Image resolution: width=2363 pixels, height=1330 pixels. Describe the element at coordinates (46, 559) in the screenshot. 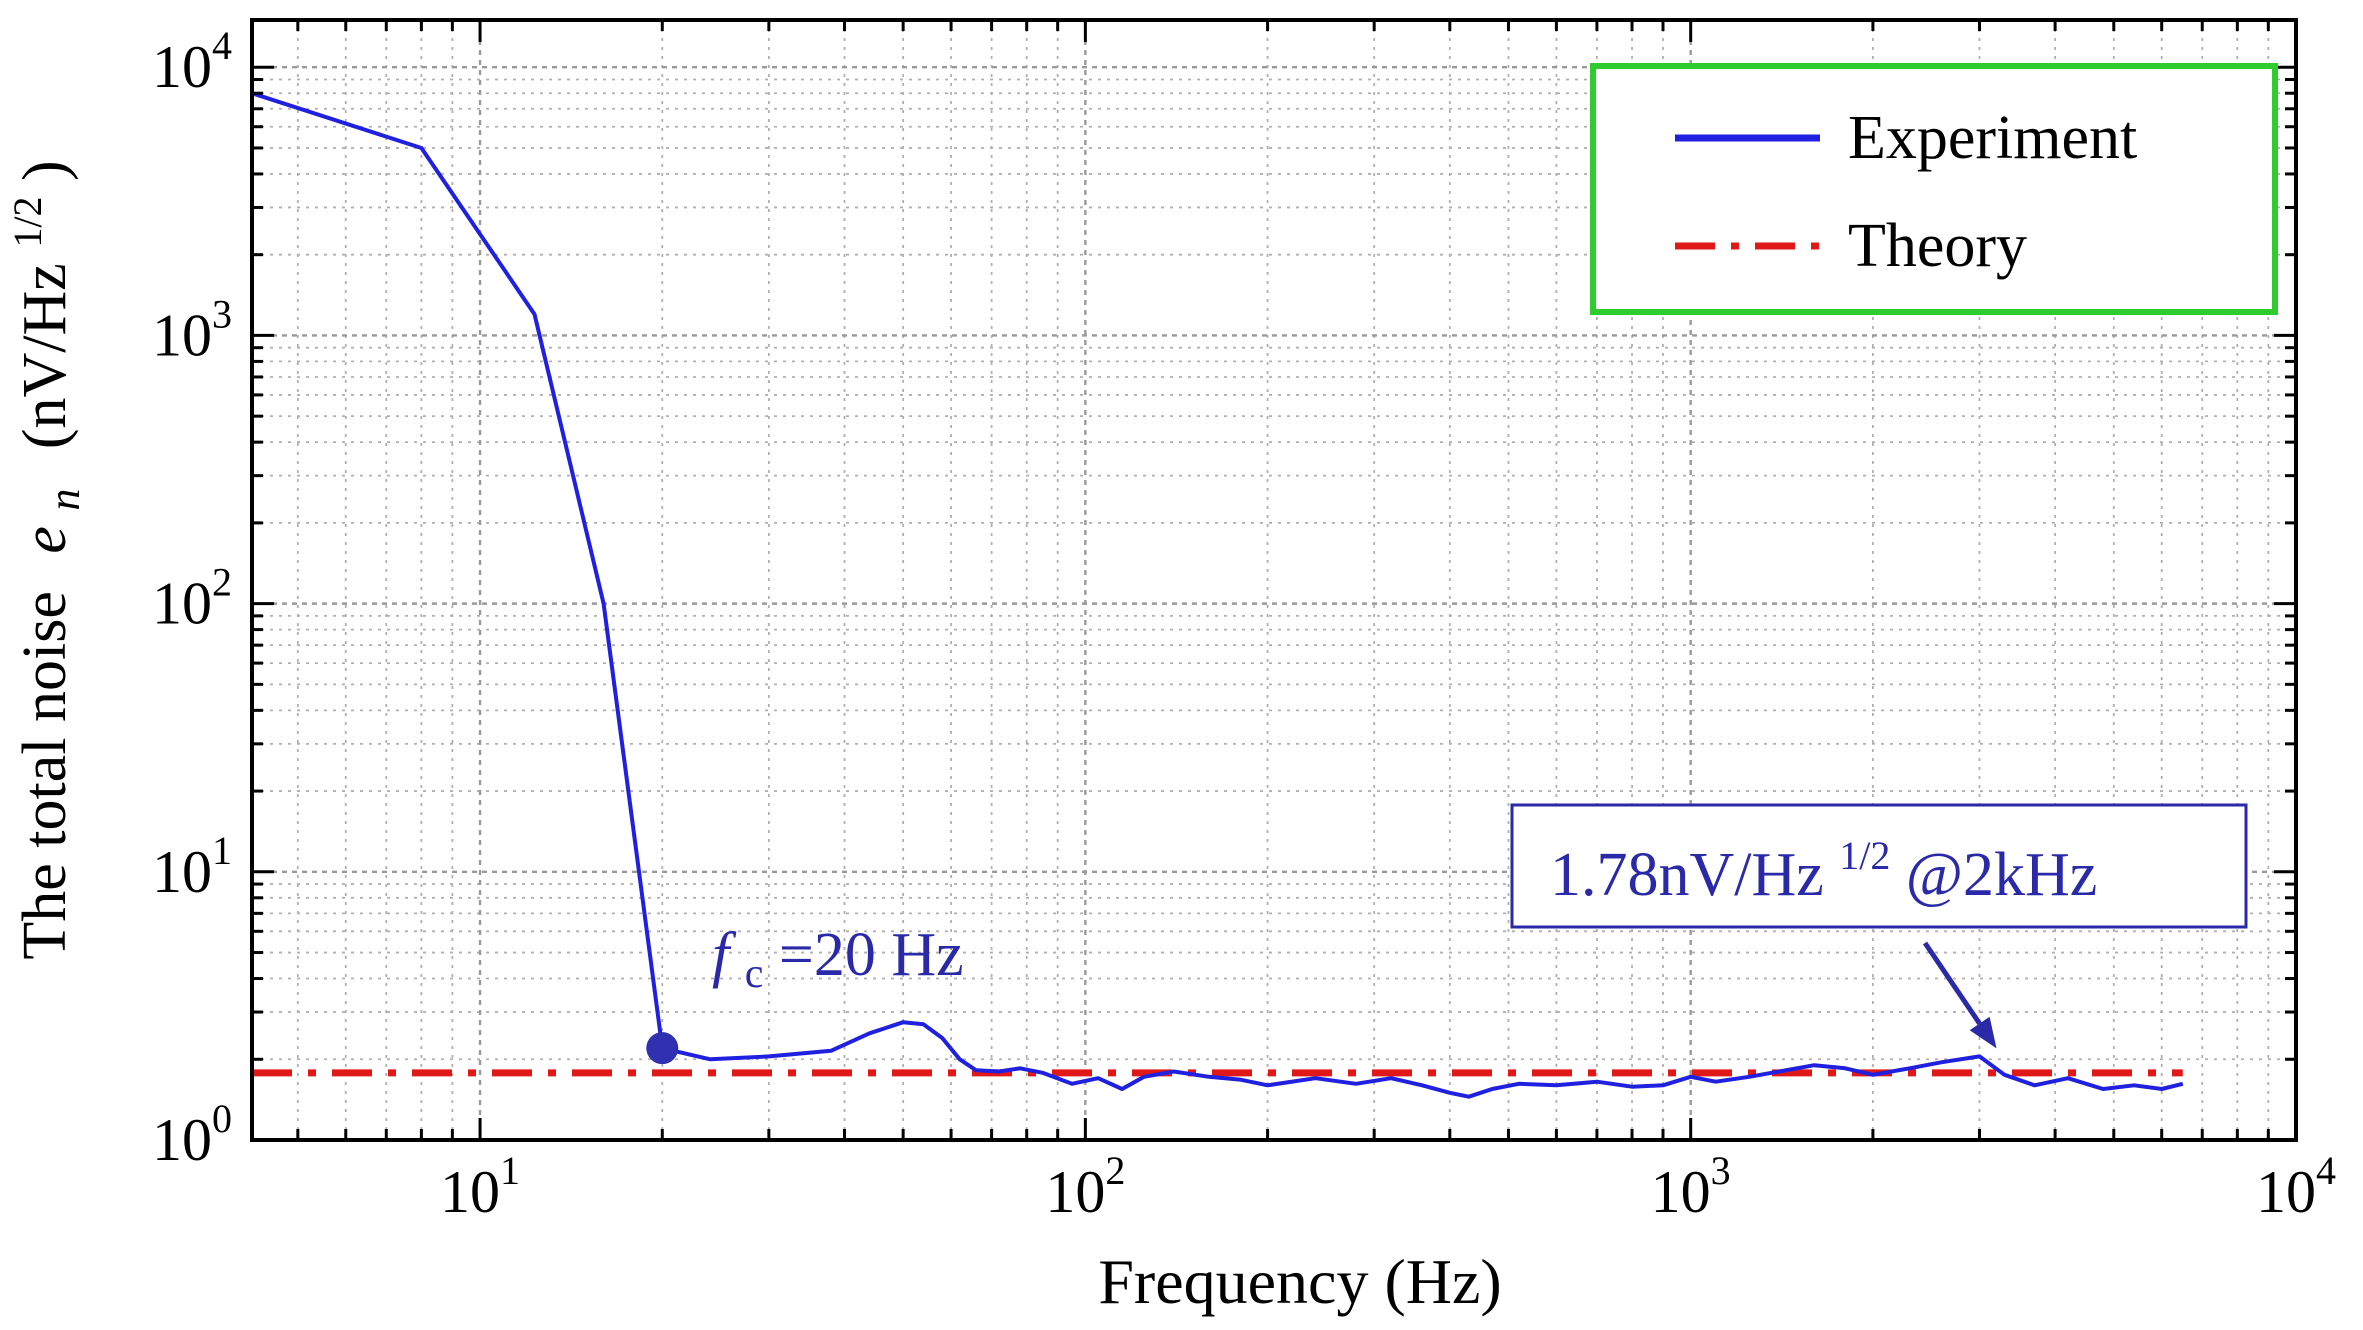

I see `y-axis-label: The total noise e n (nV/Hz 1/2 )` at that location.